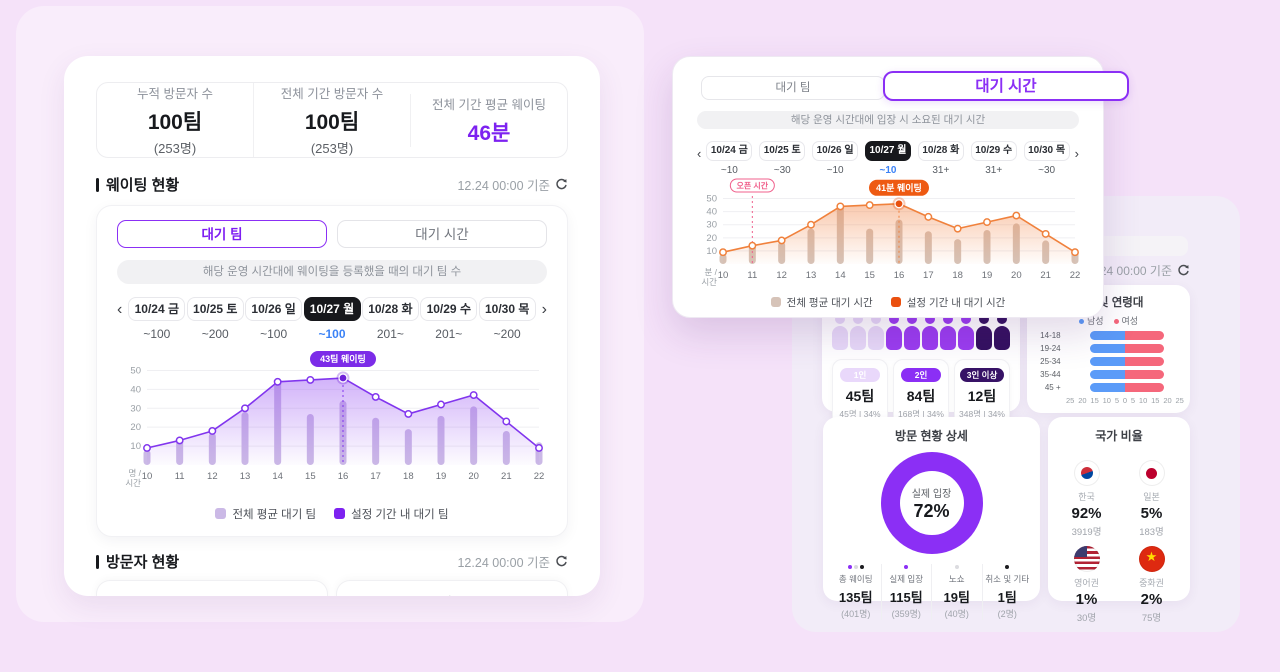 The height and width of the screenshot is (672, 1280). What do you see at coordinates (1095, 321) in the screenshot?
I see `male-legend-label: 남성` at bounding box center [1095, 321].